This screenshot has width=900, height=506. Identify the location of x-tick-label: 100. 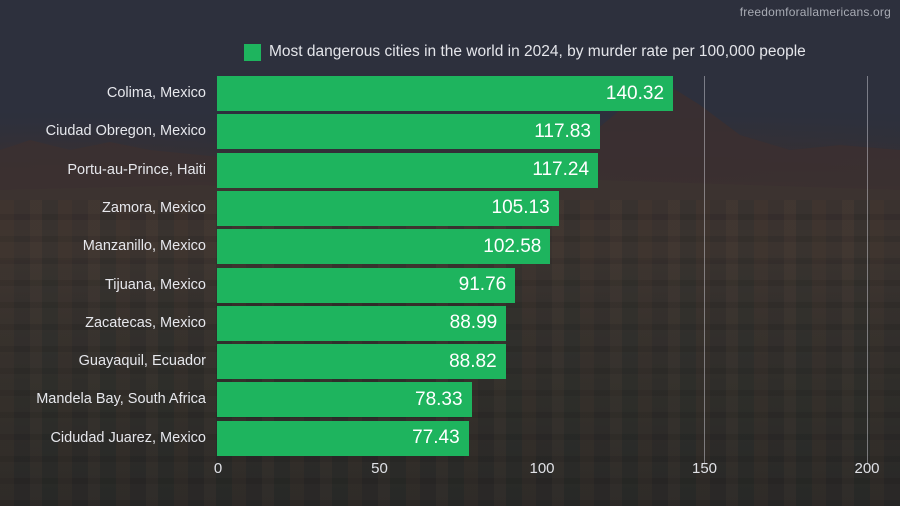
(542, 468).